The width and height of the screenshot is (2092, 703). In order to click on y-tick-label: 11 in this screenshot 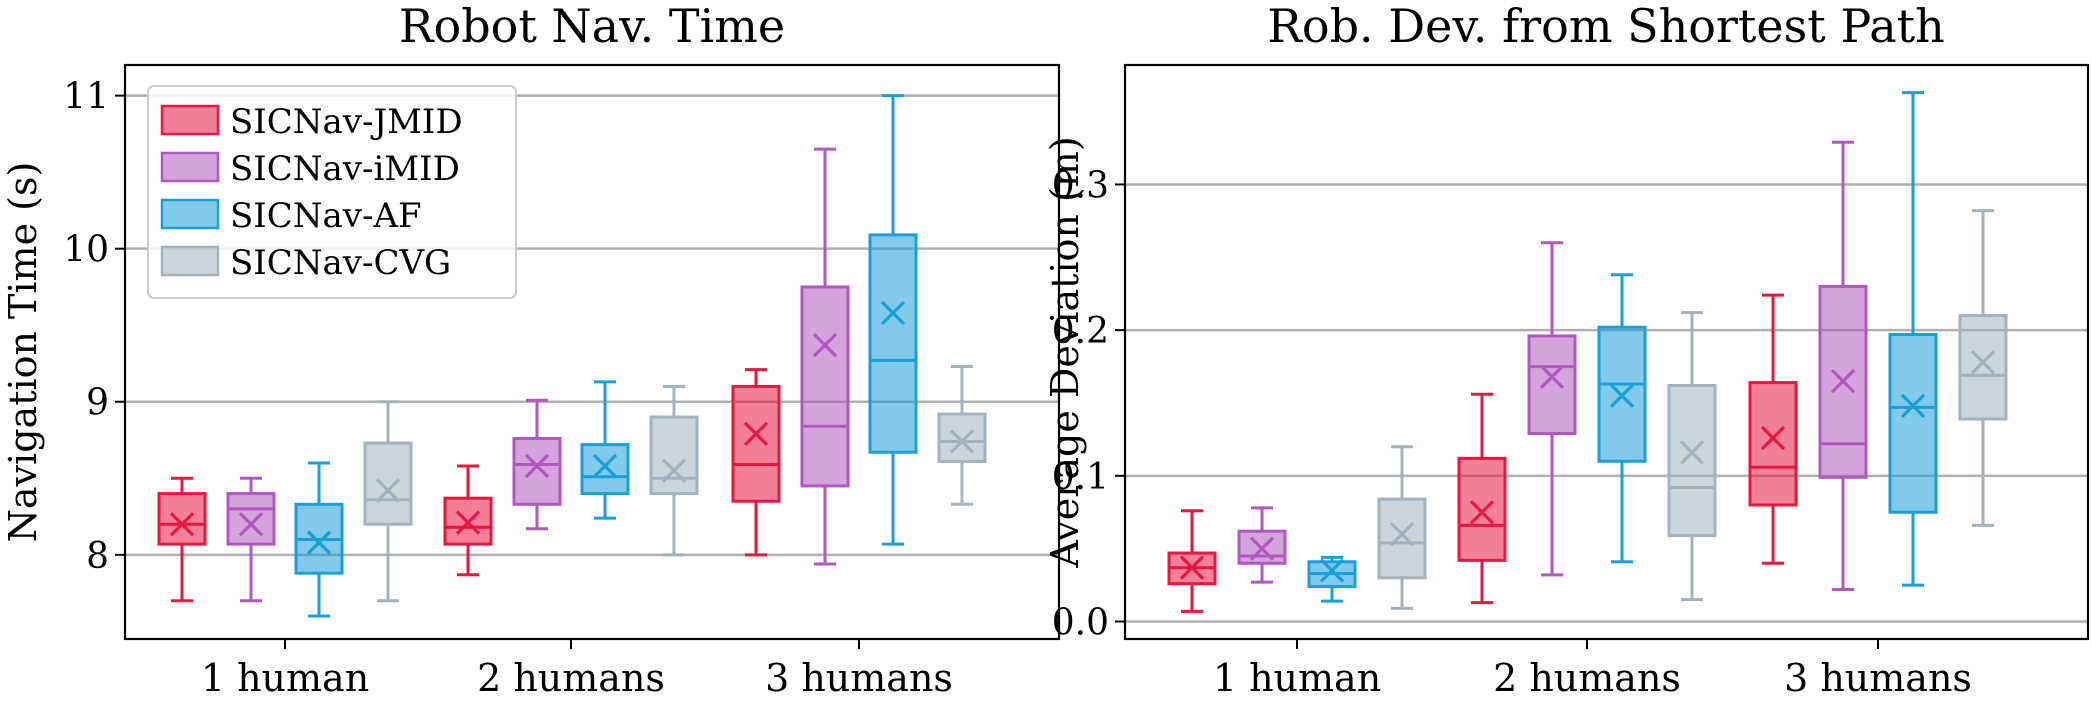, I will do `click(86, 97)`.